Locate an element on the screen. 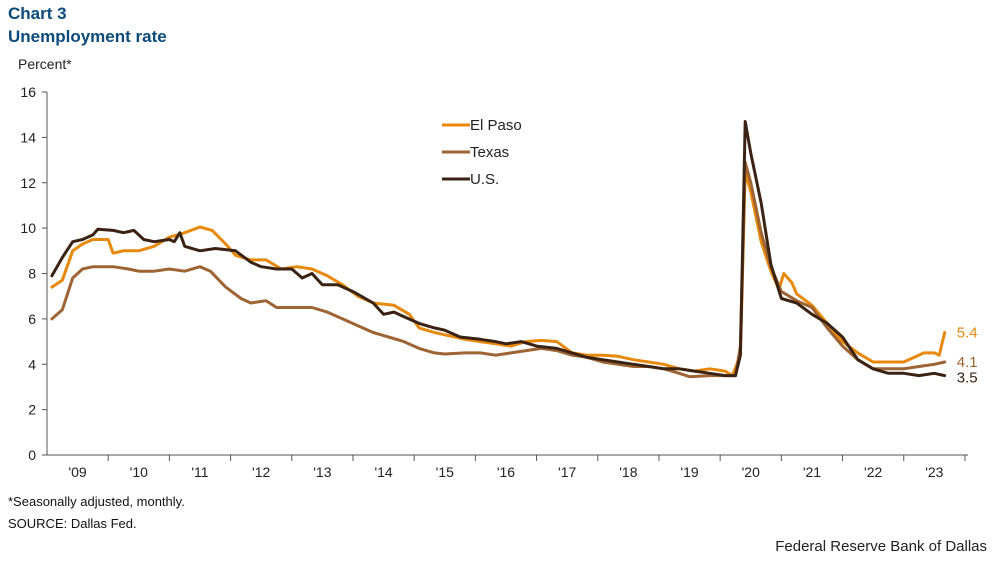 This screenshot has height=565, width=997. x-tick-label: '20 is located at coordinates (751, 472).